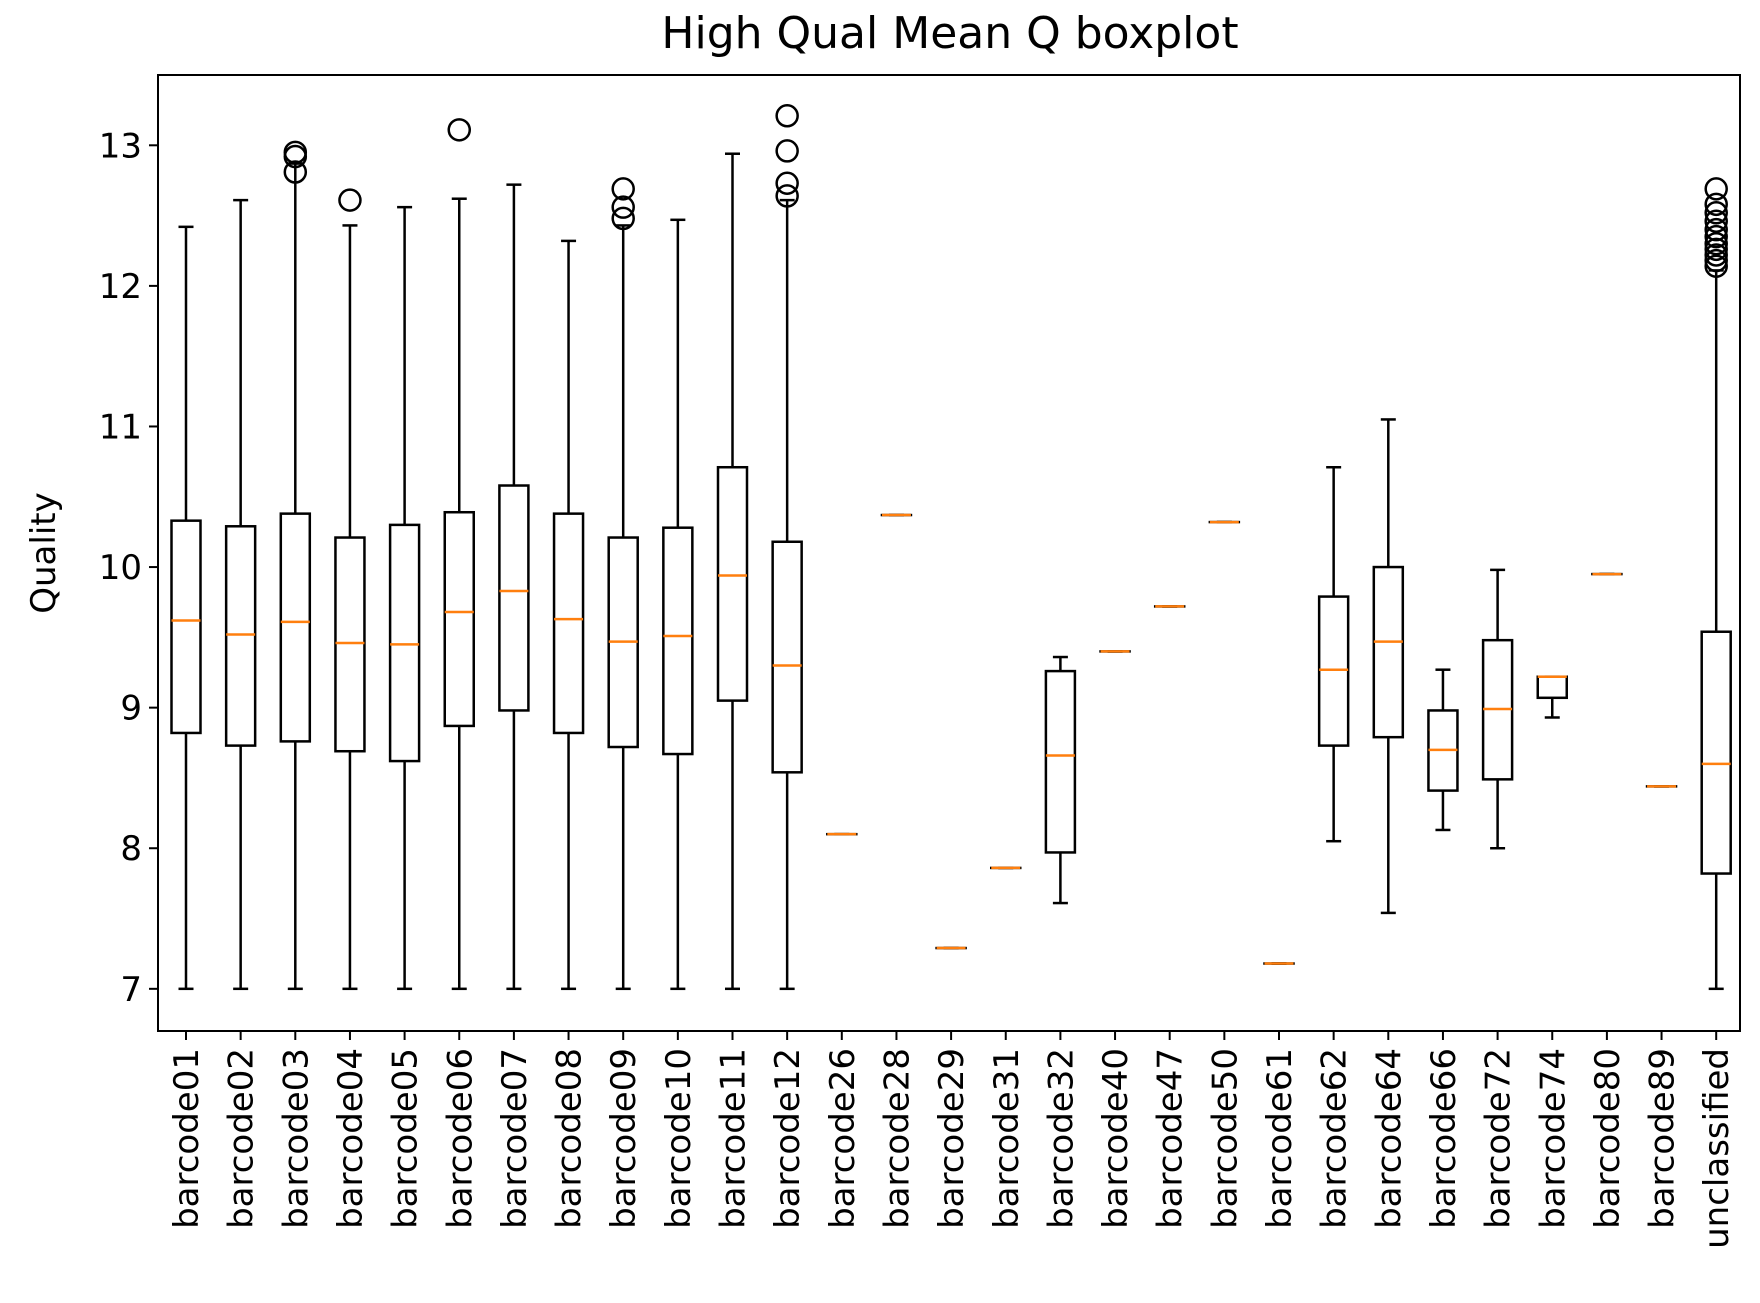 The image size is (1760, 1303). I want to click on box-barcode06, so click(459, 554).